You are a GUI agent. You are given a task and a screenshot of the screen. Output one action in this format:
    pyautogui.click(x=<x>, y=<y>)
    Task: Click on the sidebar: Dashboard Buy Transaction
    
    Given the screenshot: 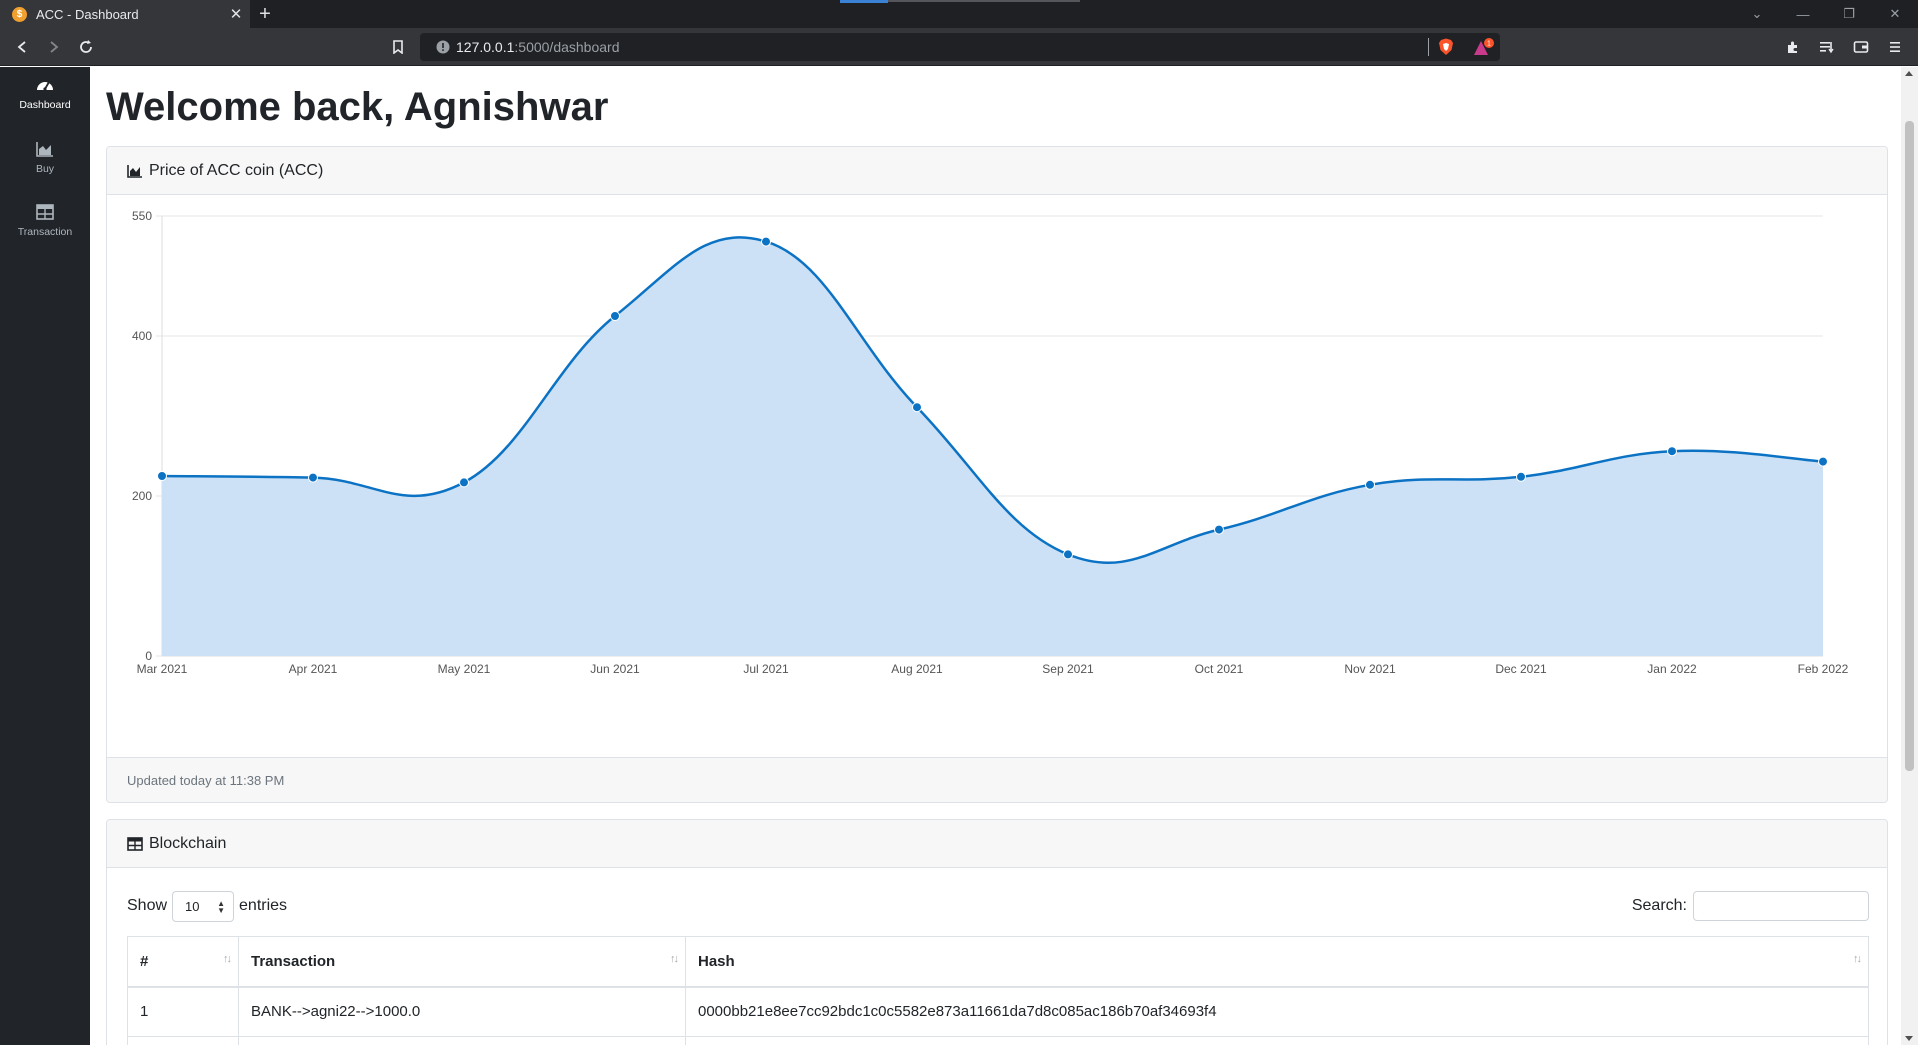 What is the action you would take?
    pyautogui.click(x=45, y=556)
    